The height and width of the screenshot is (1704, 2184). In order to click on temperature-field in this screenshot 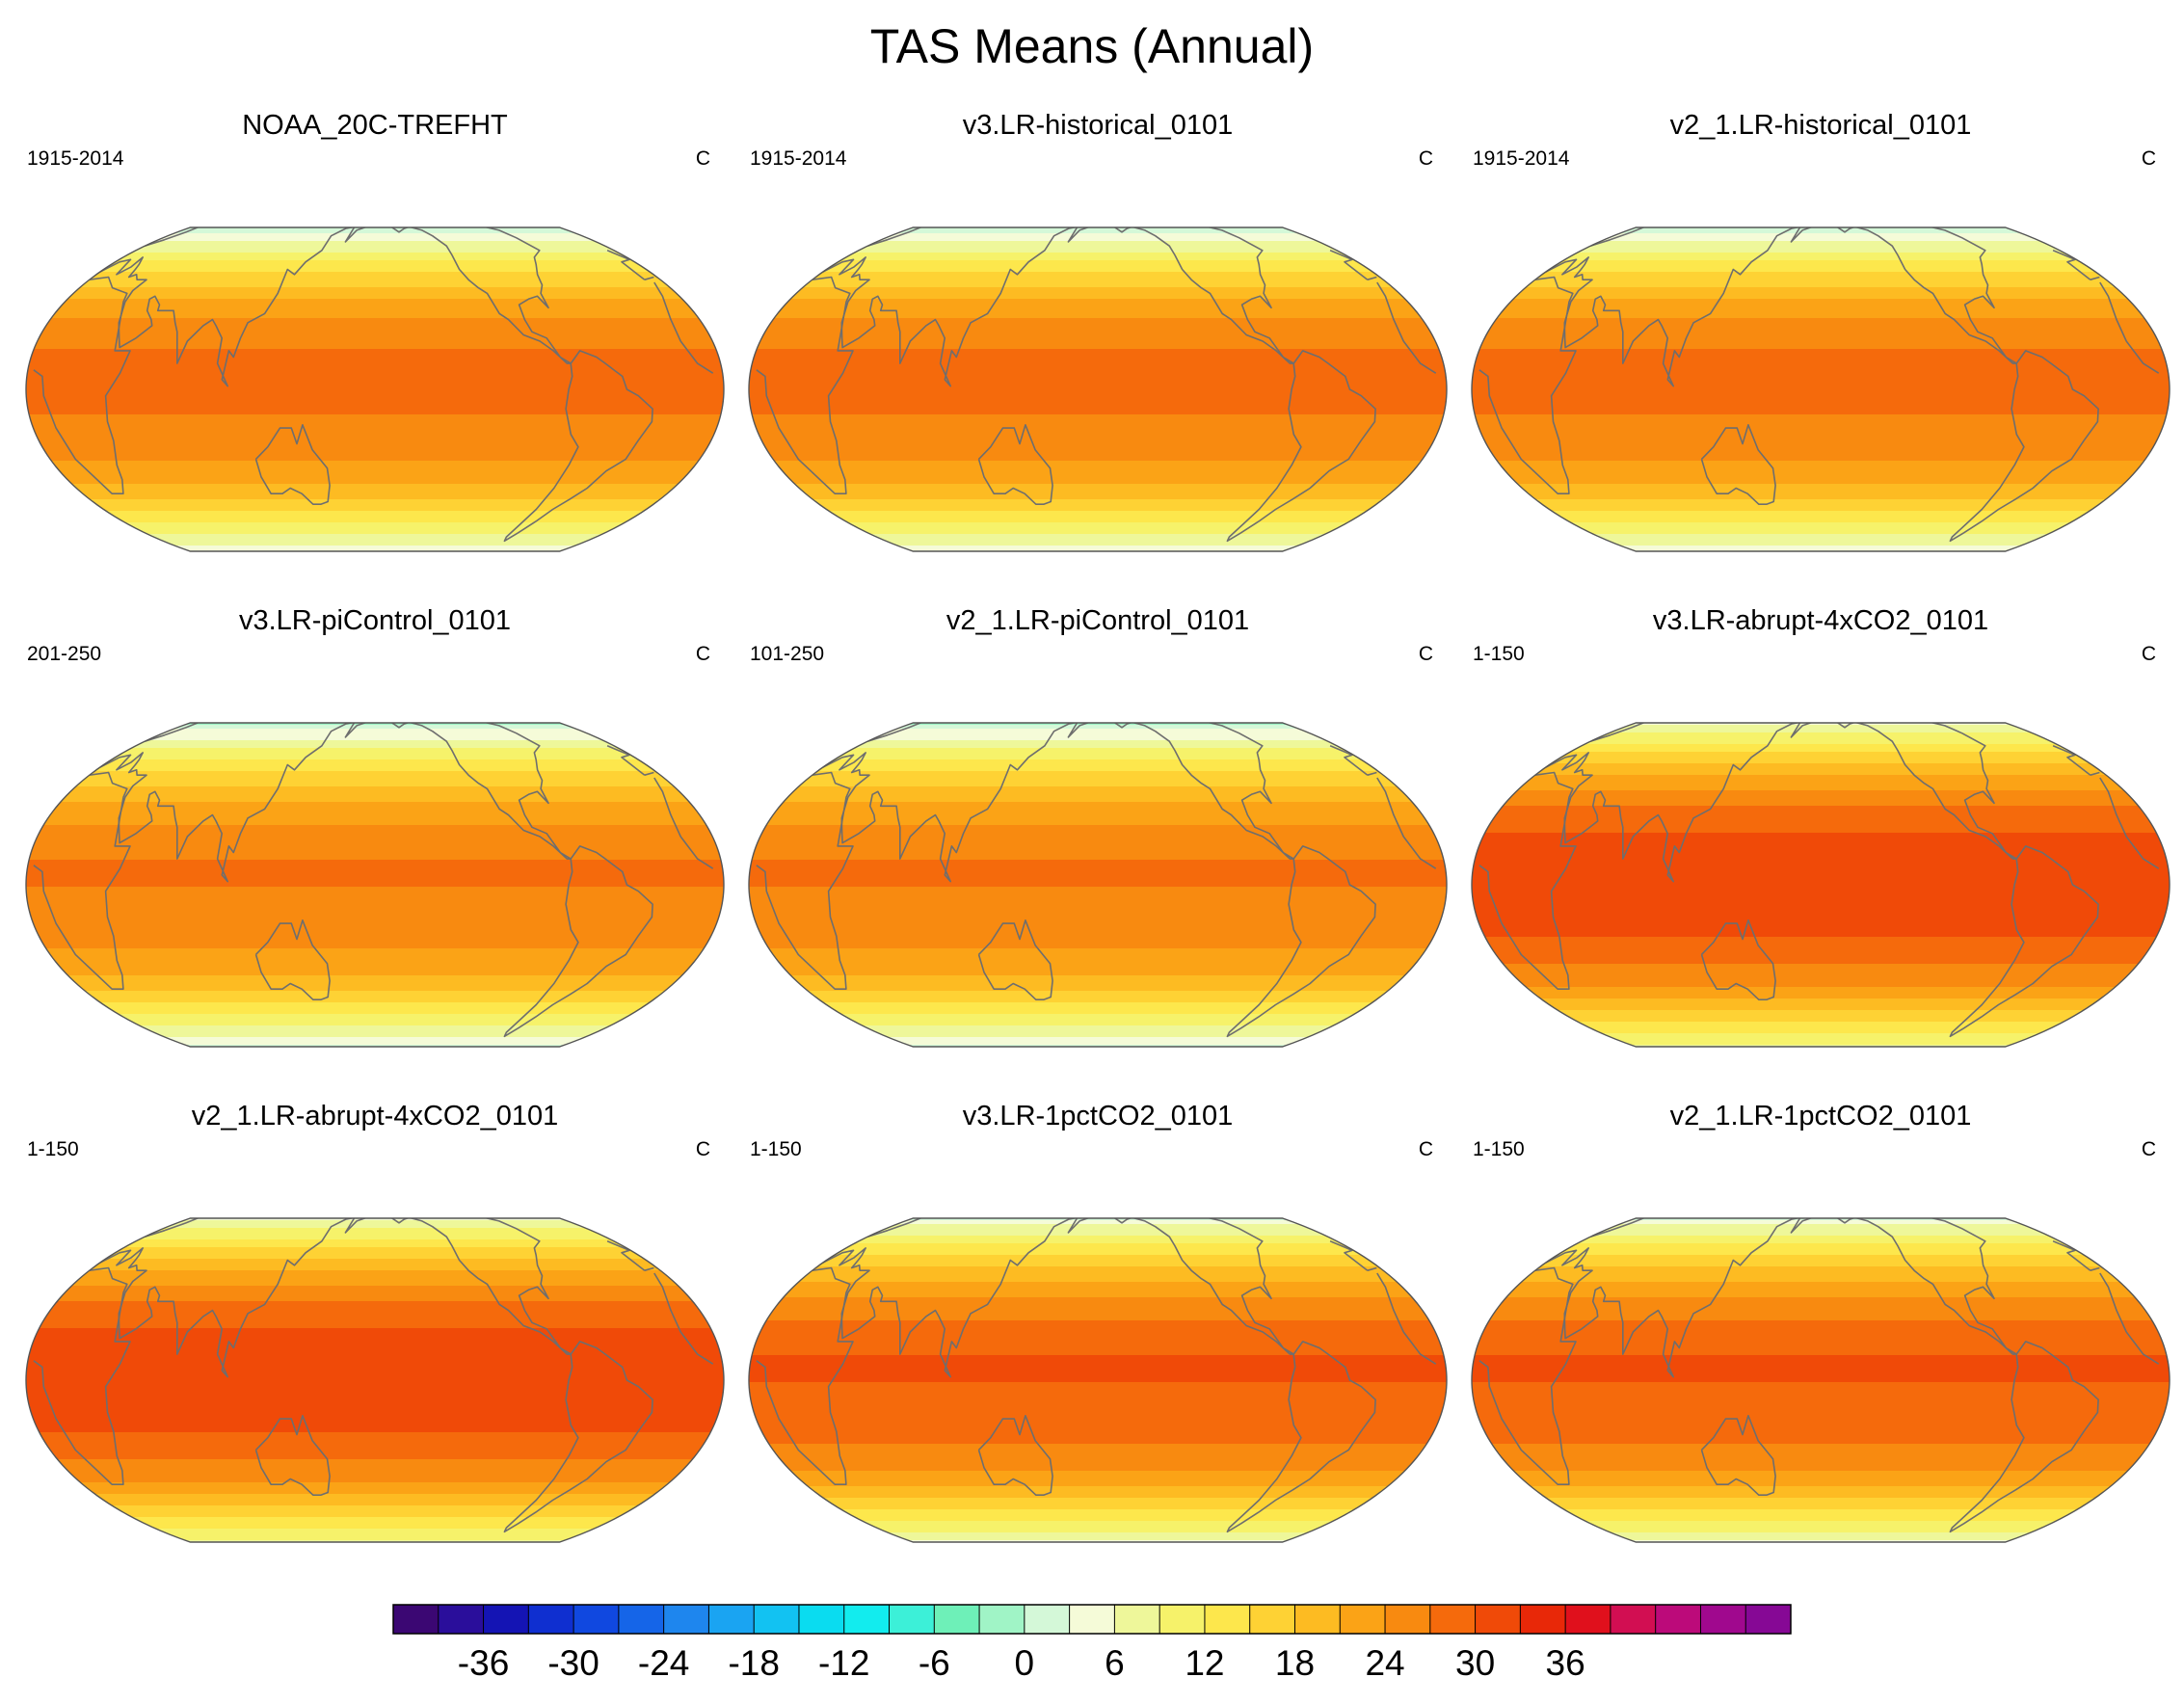, I will do `click(1821, 389)`.